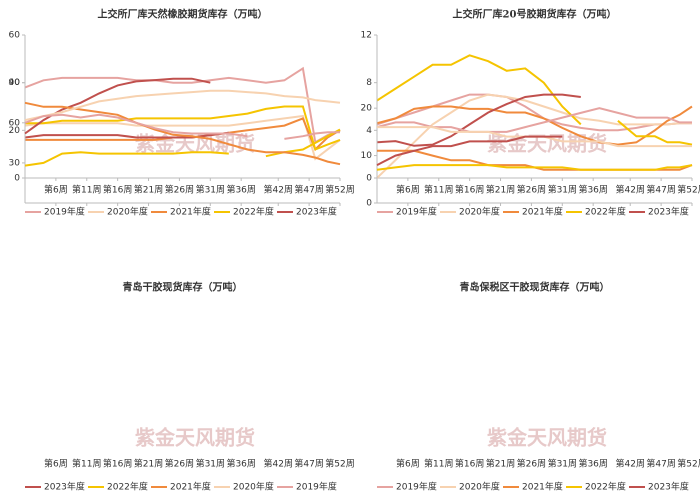 This screenshot has width=700, height=498. Describe the element at coordinates (535, 14) in the screenshot. I see `chart-title: 上交所厂库20号胶期货库存（万吨）` at that location.